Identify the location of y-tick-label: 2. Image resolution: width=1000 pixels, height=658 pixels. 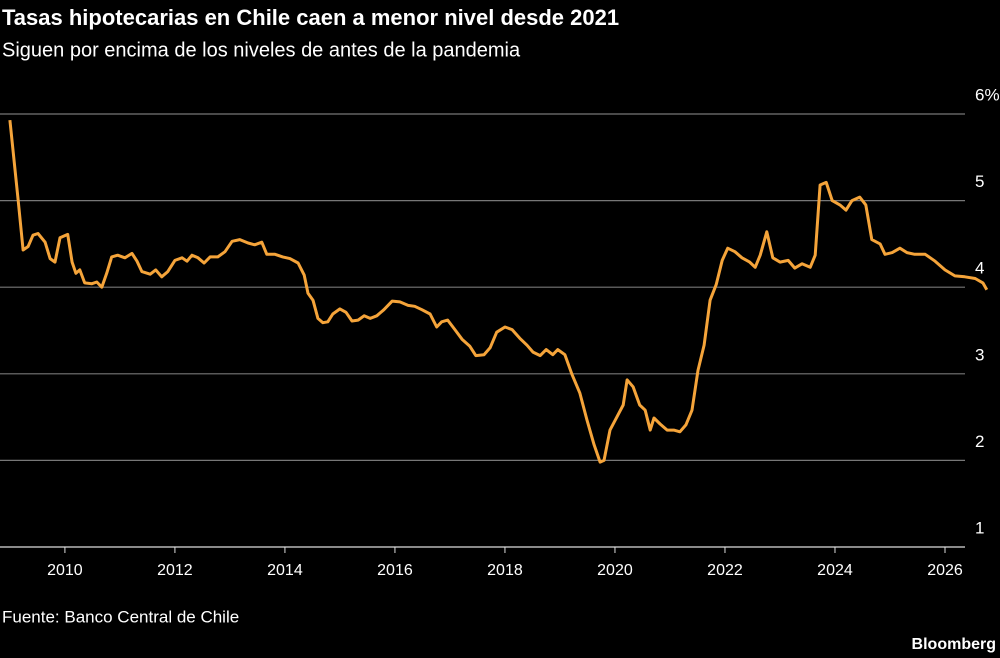
(979, 441).